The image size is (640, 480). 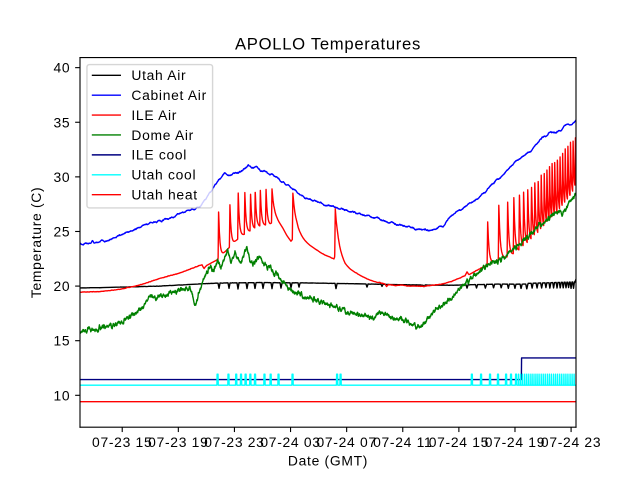 I want to click on svg-text: Cabinet Air, so click(x=173, y=95).